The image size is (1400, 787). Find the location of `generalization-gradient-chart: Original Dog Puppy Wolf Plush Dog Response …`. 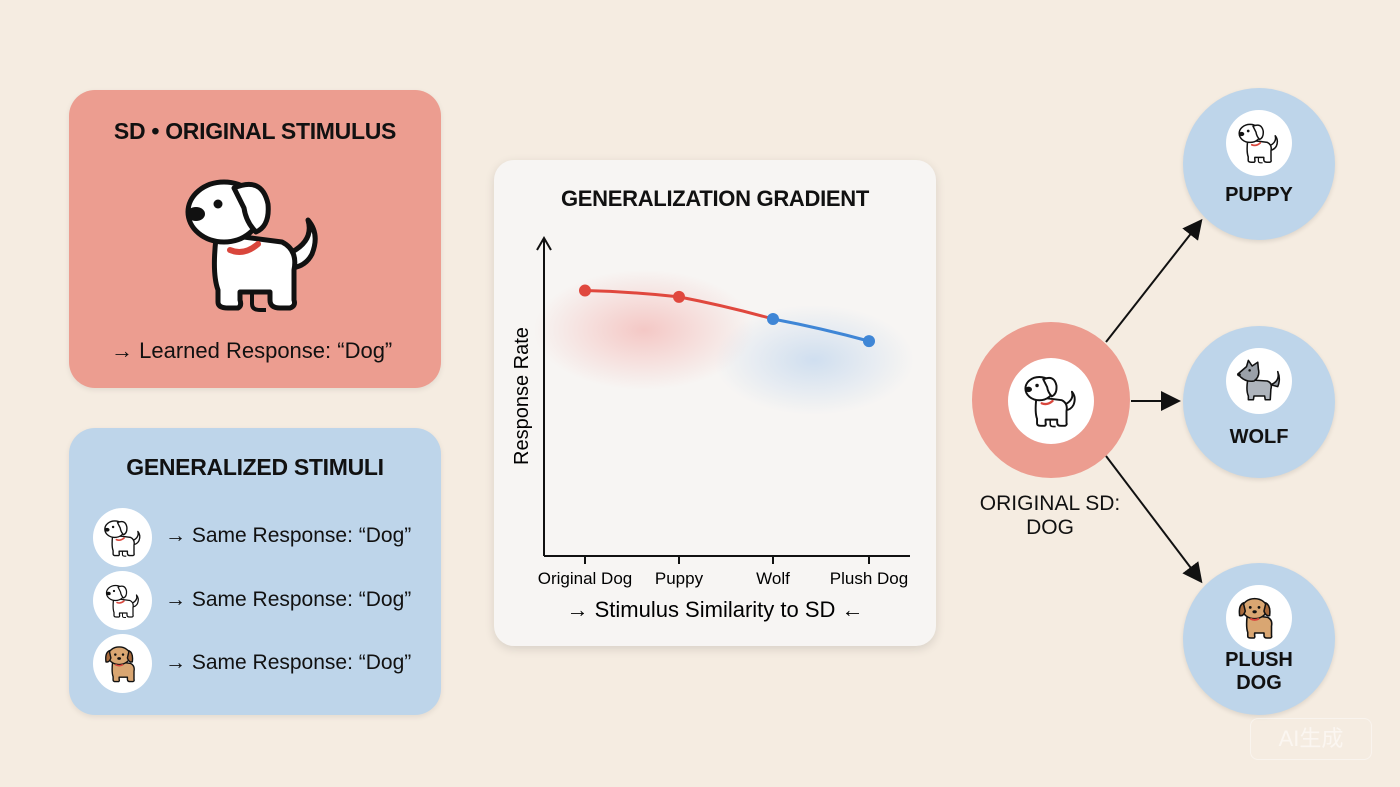

generalization-gradient-chart: Original Dog Puppy Wolf Plush Dog Response … is located at coordinates (712, 429).